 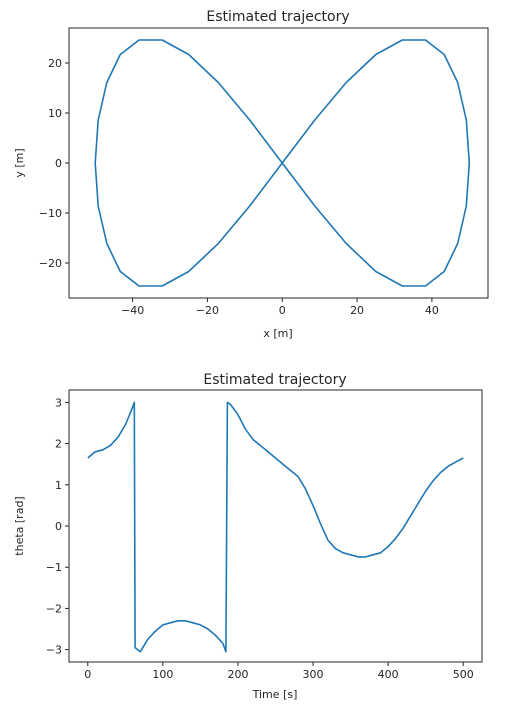 I want to click on x-ticks: −40 −20 0 20 40, so click(x=280, y=307).